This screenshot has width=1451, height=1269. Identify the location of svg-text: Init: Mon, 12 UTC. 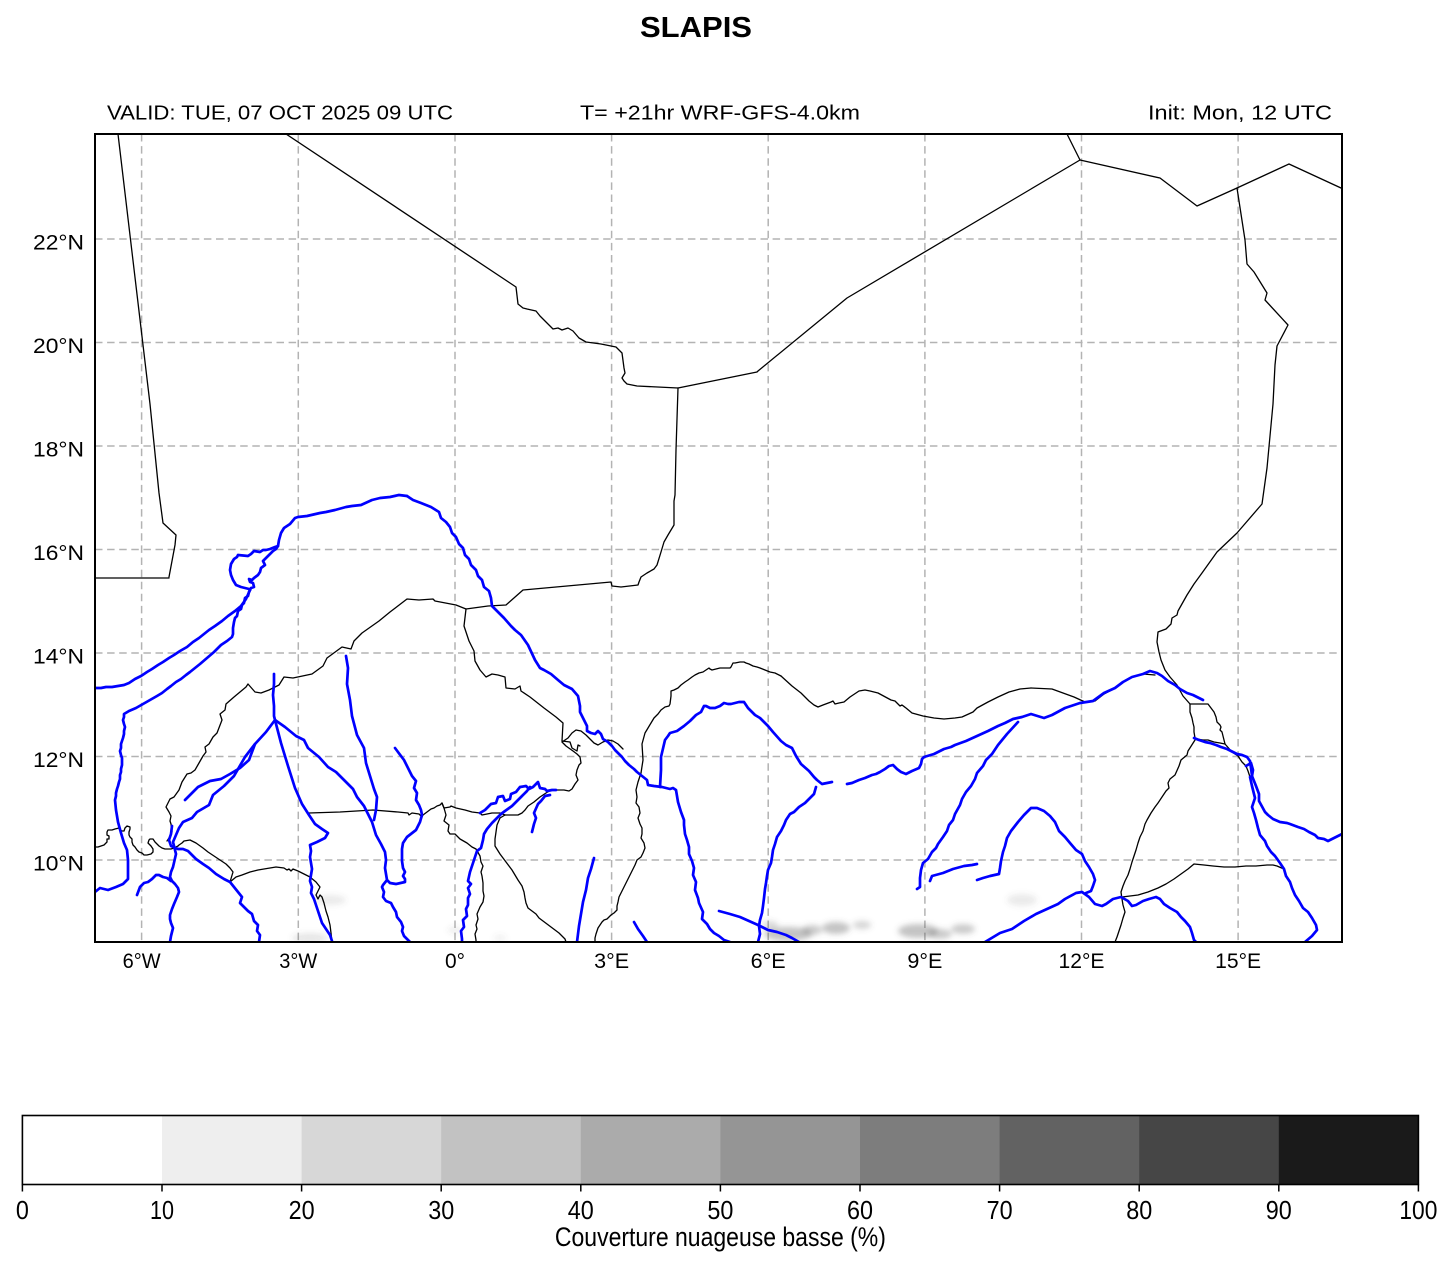
(1240, 113).